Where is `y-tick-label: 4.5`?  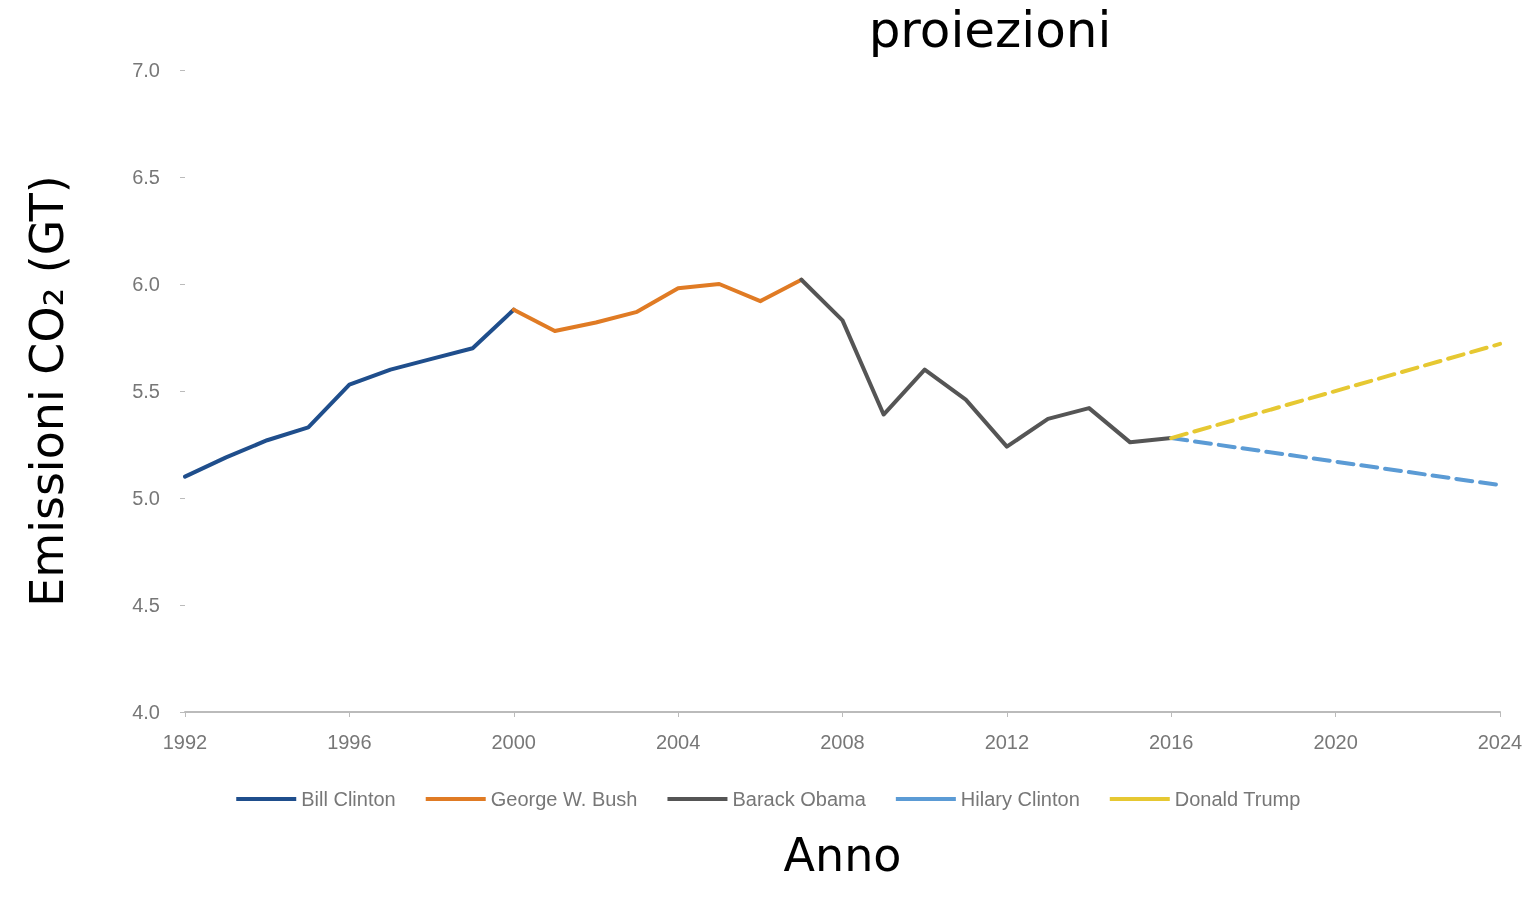 y-tick-label: 4.5 is located at coordinates (146, 605).